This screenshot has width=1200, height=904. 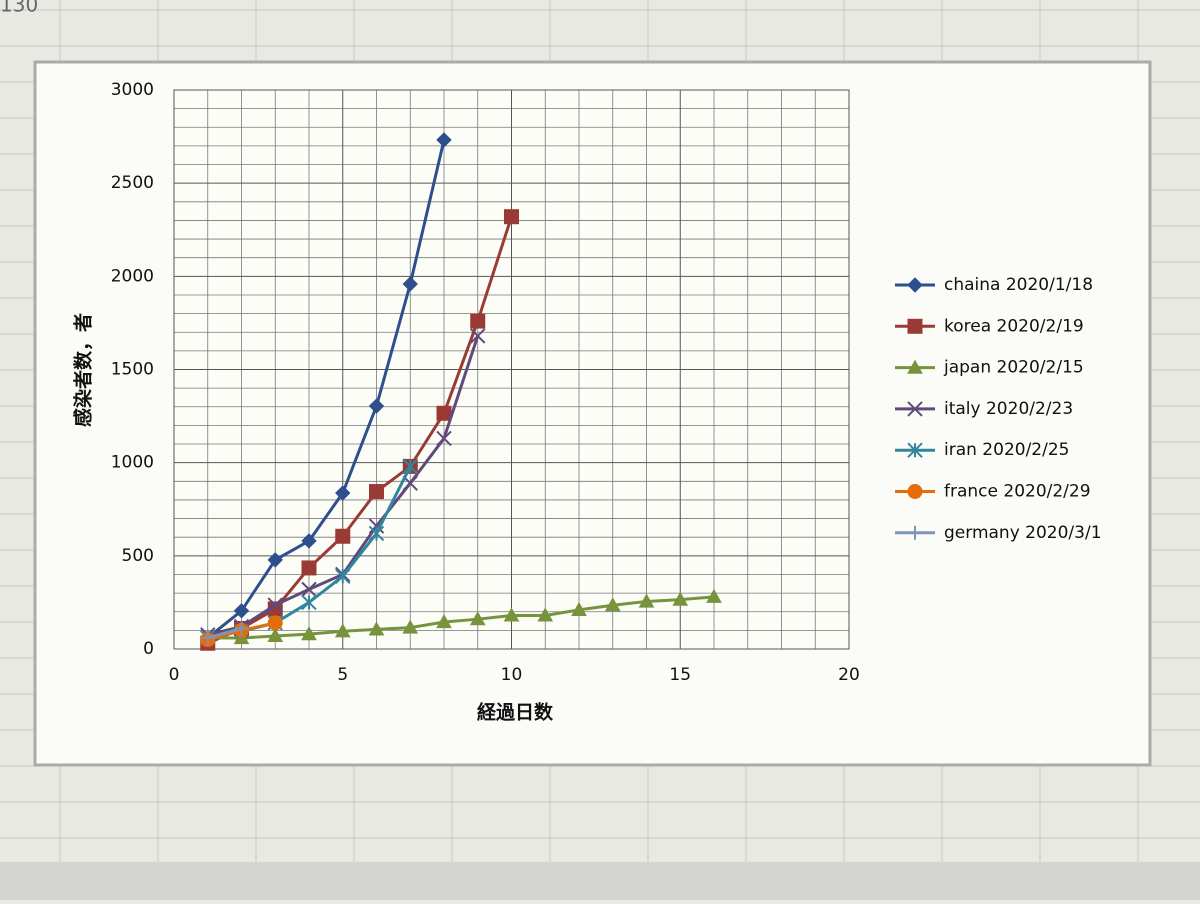 What do you see at coordinates (1006, 450) in the screenshot?
I see `legend-label: iran 2020/2/25` at bounding box center [1006, 450].